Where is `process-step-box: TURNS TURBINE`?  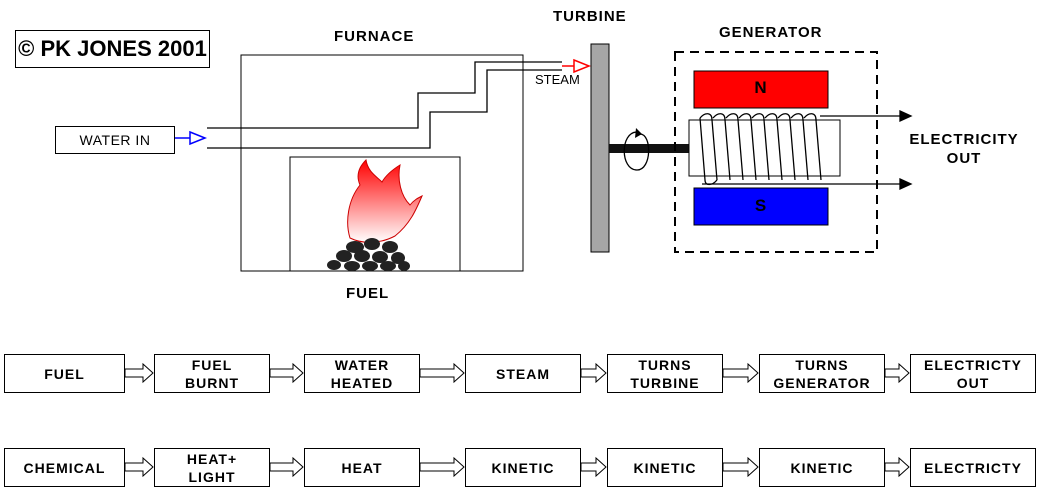
process-step-box: TURNS TURBINE is located at coordinates (665, 373).